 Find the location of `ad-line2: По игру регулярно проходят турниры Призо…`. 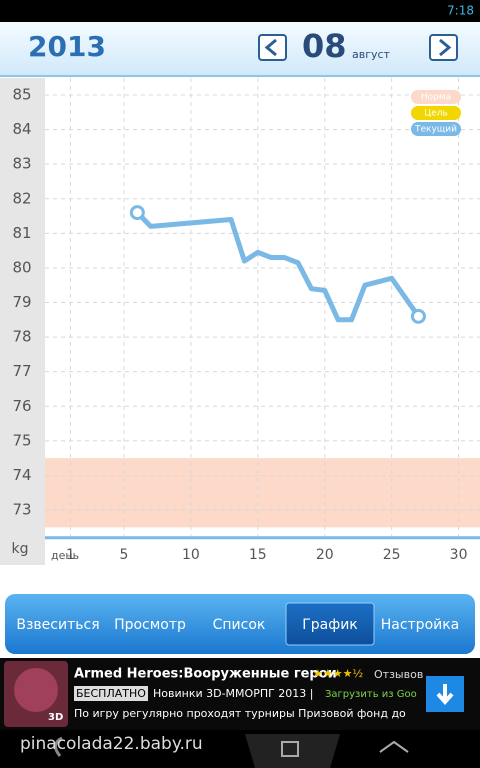

ad-line2: По игру регулярно проходят турниры Призо… is located at coordinates (240, 713).